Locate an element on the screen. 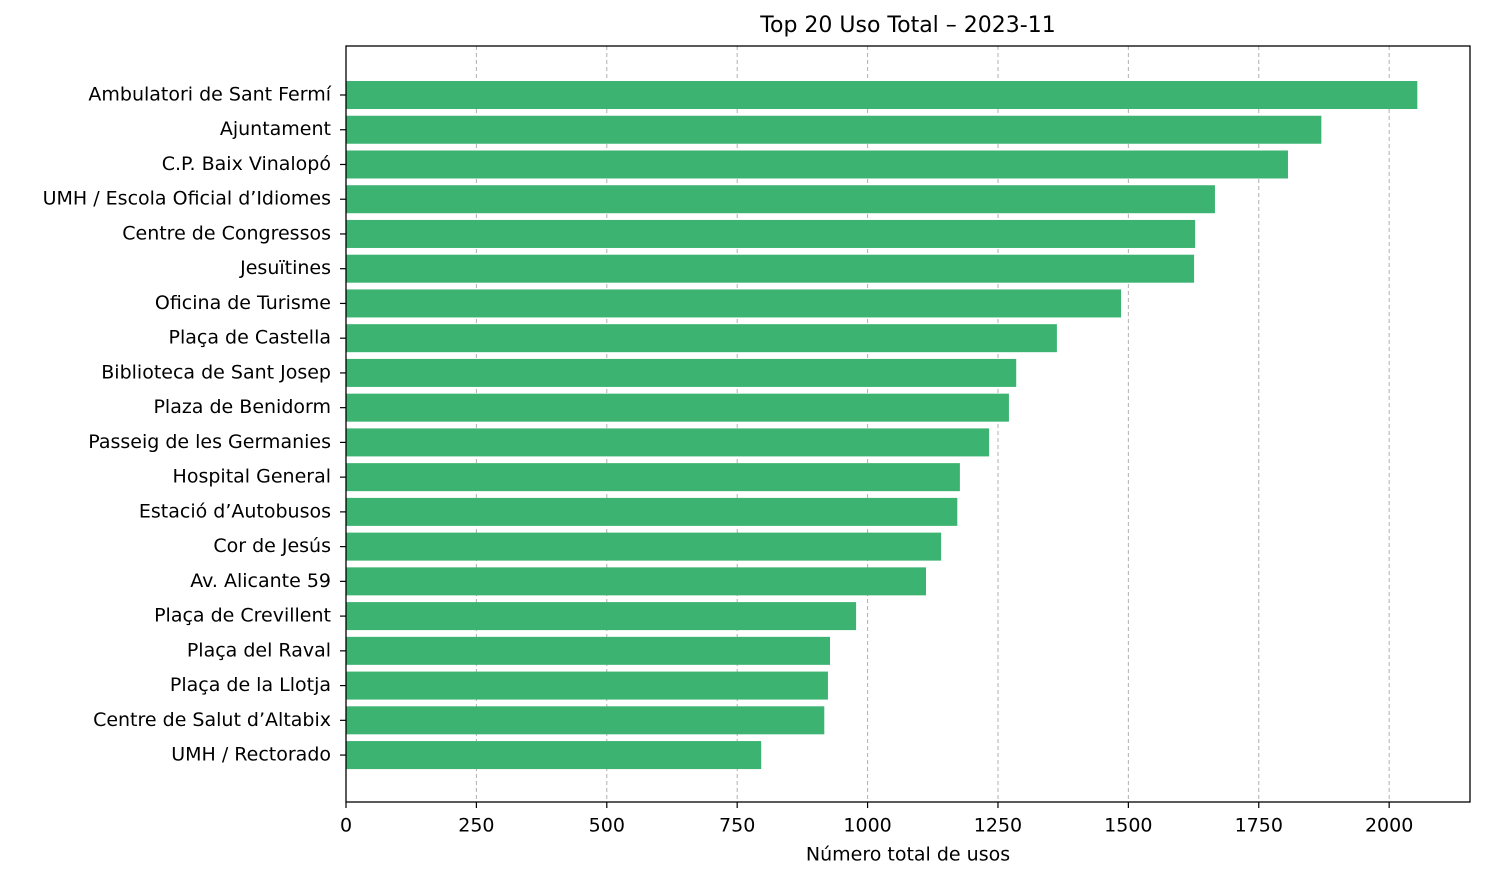  y-tick-label: UMH / Rectorado is located at coordinates (251, 755).